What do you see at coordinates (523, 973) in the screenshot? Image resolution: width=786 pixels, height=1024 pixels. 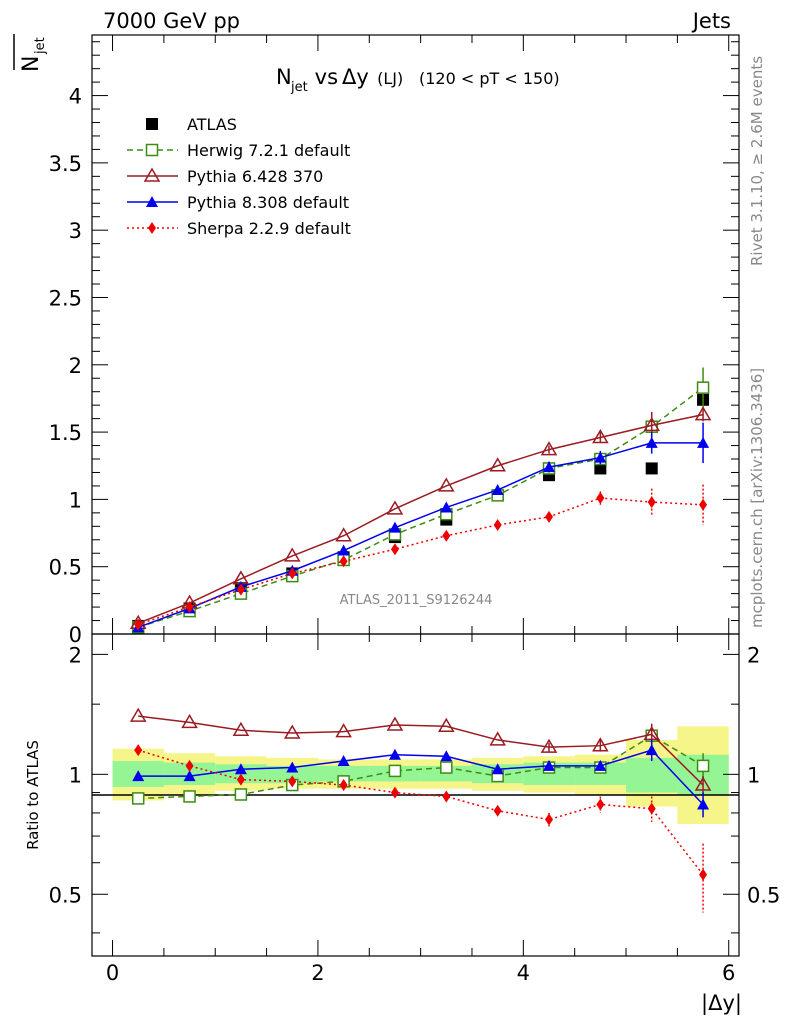 I see `x-tick-label: 4` at bounding box center [523, 973].